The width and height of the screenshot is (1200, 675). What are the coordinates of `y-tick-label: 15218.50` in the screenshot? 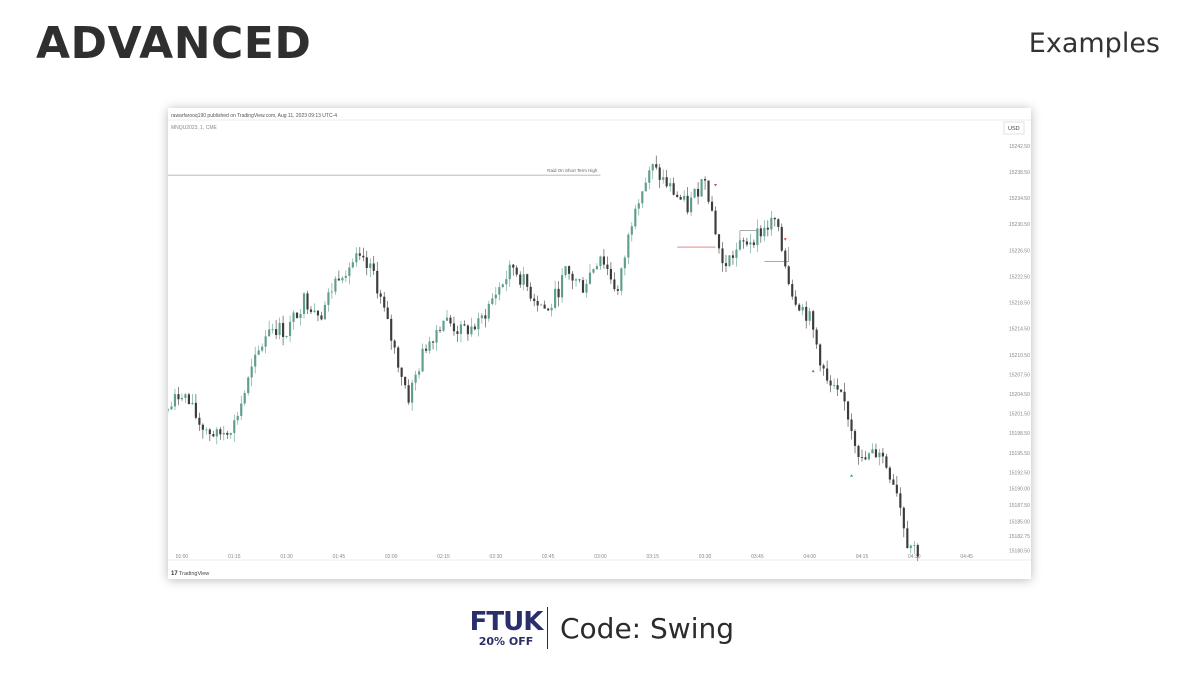 It's located at (1019, 304).